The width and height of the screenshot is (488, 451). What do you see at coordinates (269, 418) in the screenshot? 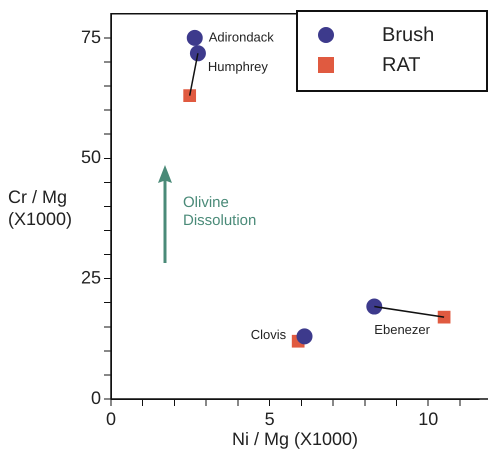
I see `x-tick-label: 5` at bounding box center [269, 418].